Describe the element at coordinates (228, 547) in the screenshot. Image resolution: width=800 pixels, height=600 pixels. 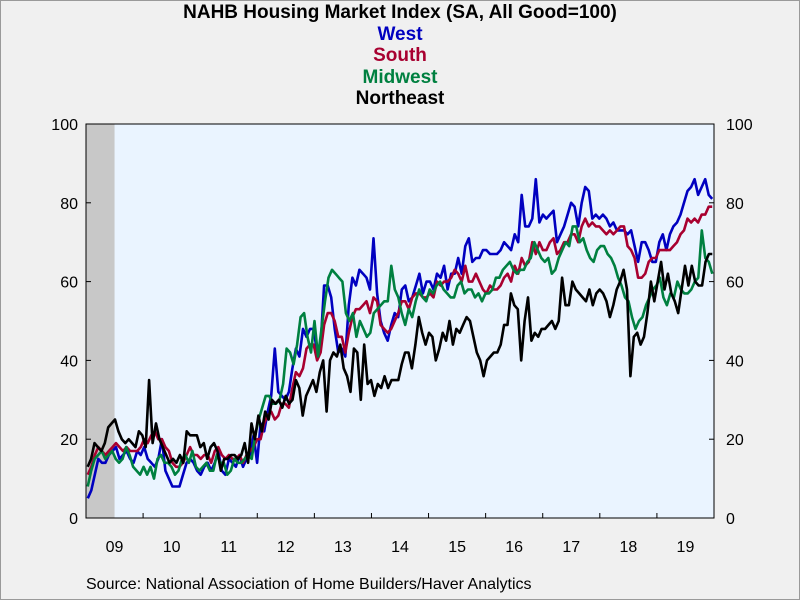
I see `x-tick-label: 11` at that location.